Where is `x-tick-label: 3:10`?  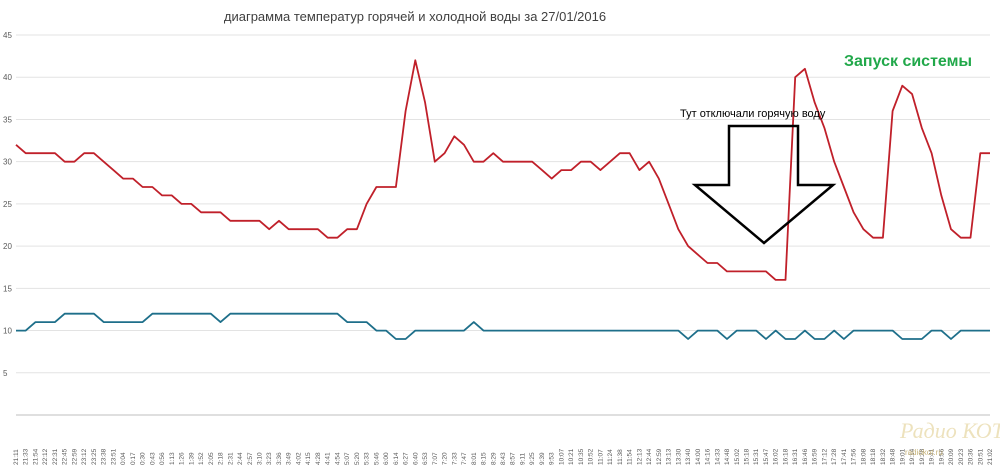
x-tick-label: 3:10 is located at coordinates (260, 458).